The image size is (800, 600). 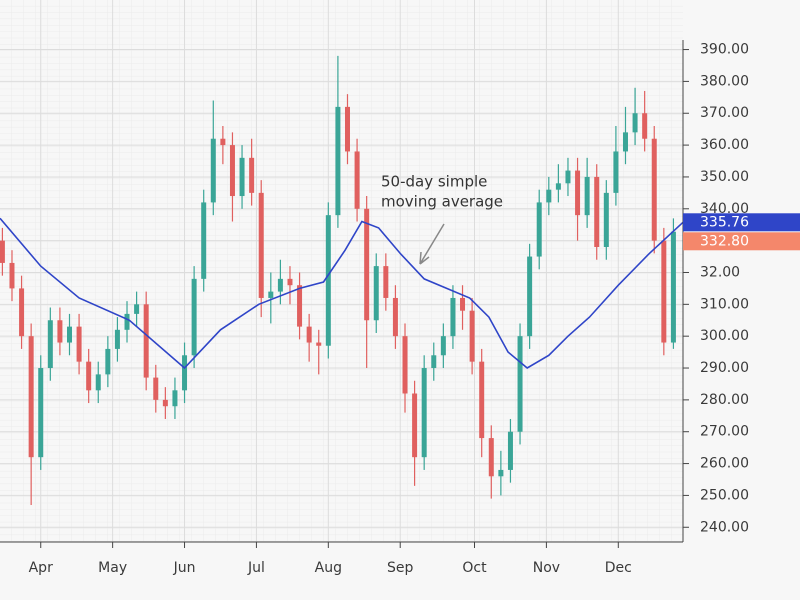 I want to click on y-tick-label: 340.00, so click(x=724, y=209).